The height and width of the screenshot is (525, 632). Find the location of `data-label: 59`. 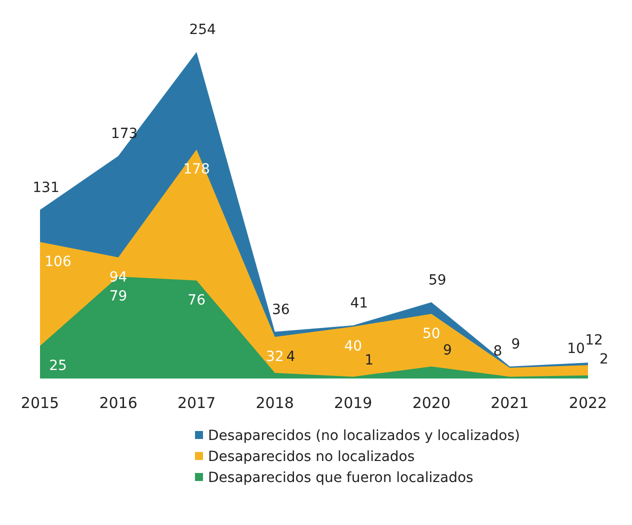

data-label: 59 is located at coordinates (437, 280).